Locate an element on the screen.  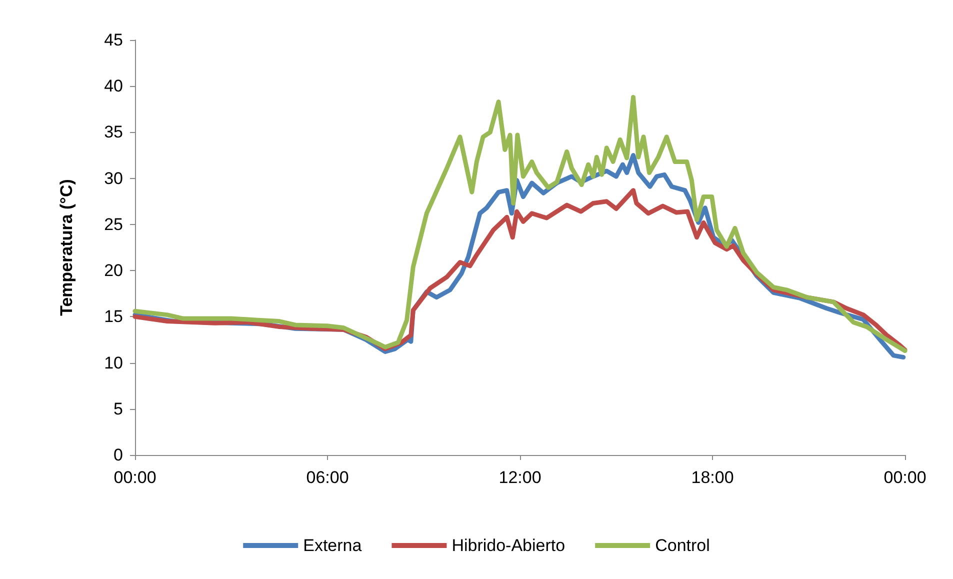
y-axis-title: Temperatura (°C) is located at coordinates (66, 247).